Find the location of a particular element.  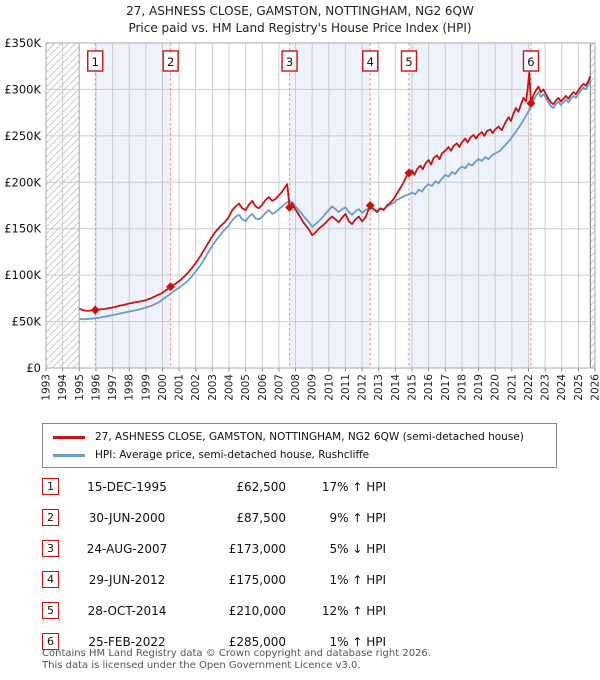

svg-text: £250K is located at coordinates (22, 136).